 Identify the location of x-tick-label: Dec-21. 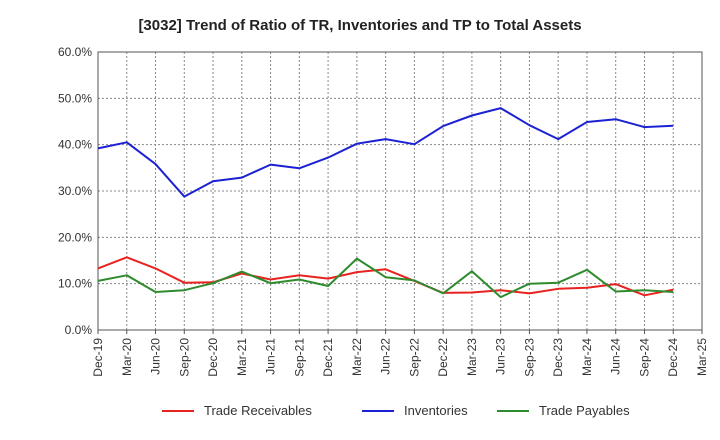
(328, 357).